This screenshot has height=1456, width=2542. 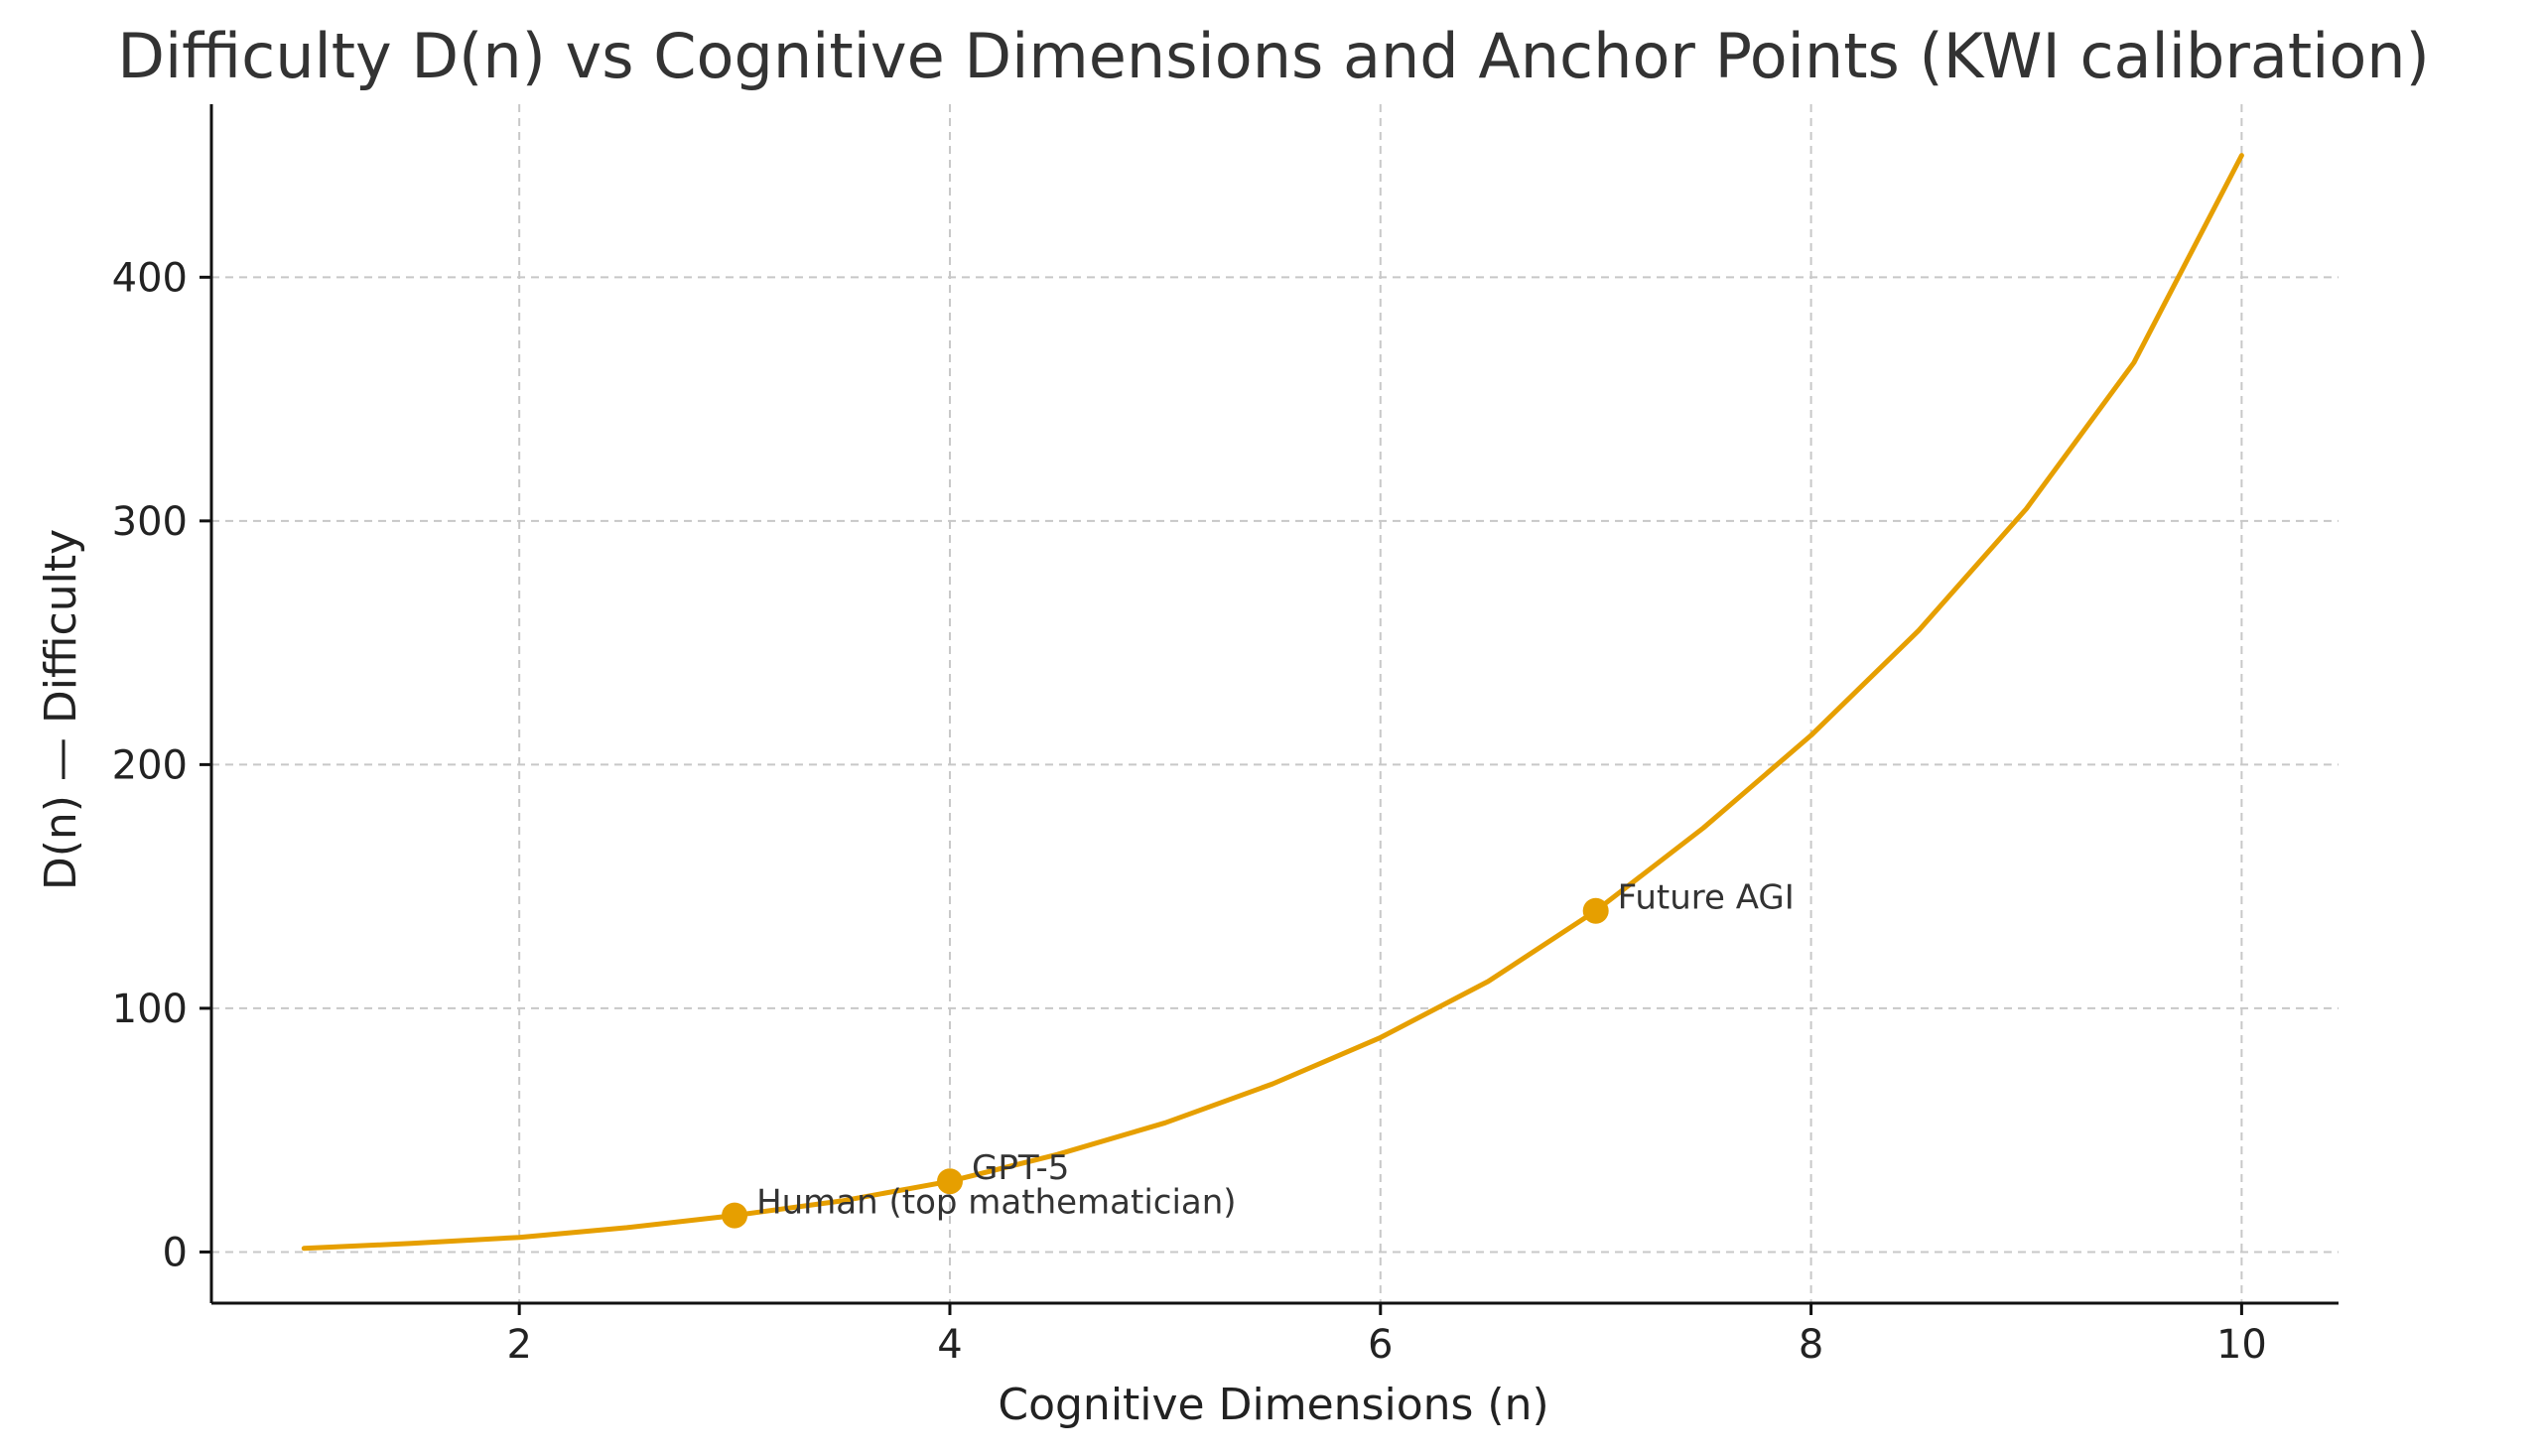 I want to click on y-tick-label: 200, so click(x=150, y=765).